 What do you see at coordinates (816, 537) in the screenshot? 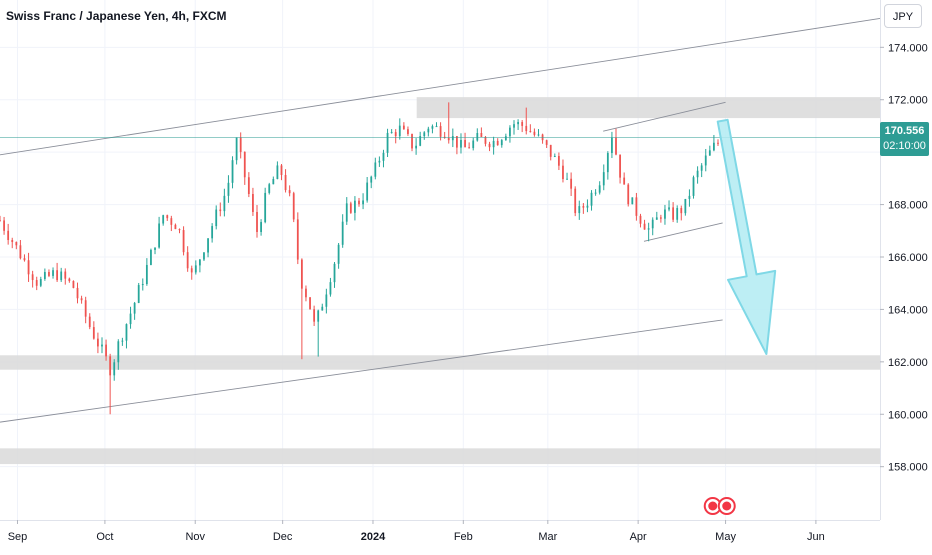
I see `x-tick-label: Jun` at bounding box center [816, 537].